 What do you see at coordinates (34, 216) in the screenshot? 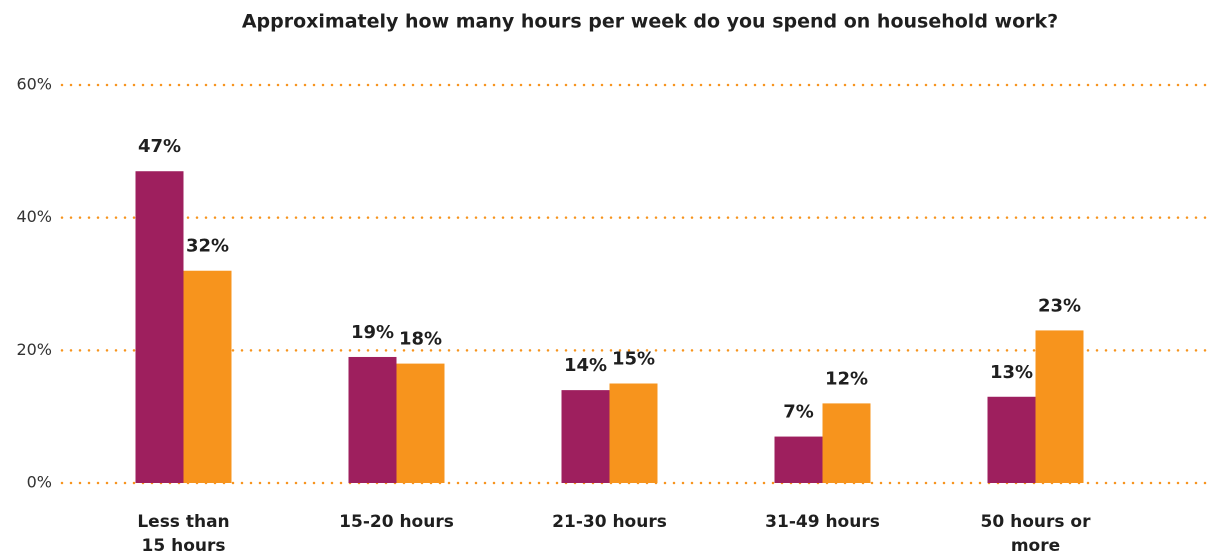
I see `y-tick-label: 40%` at bounding box center [34, 216].